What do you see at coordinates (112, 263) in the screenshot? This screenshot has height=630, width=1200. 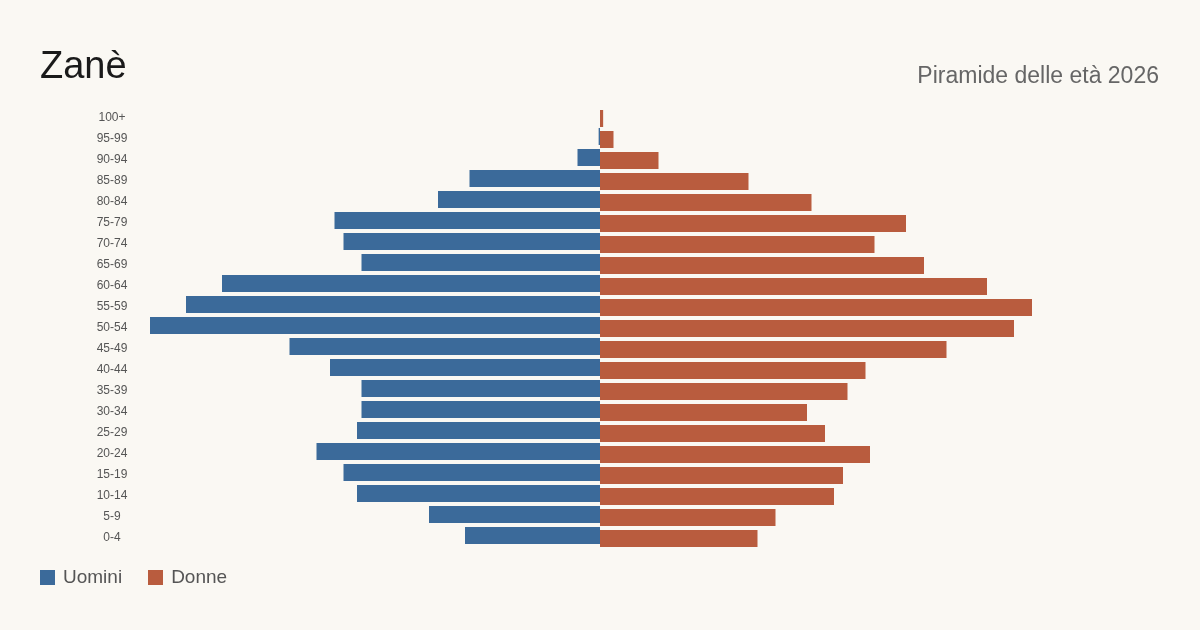 I see `y-tick-label: 65-69` at bounding box center [112, 263].